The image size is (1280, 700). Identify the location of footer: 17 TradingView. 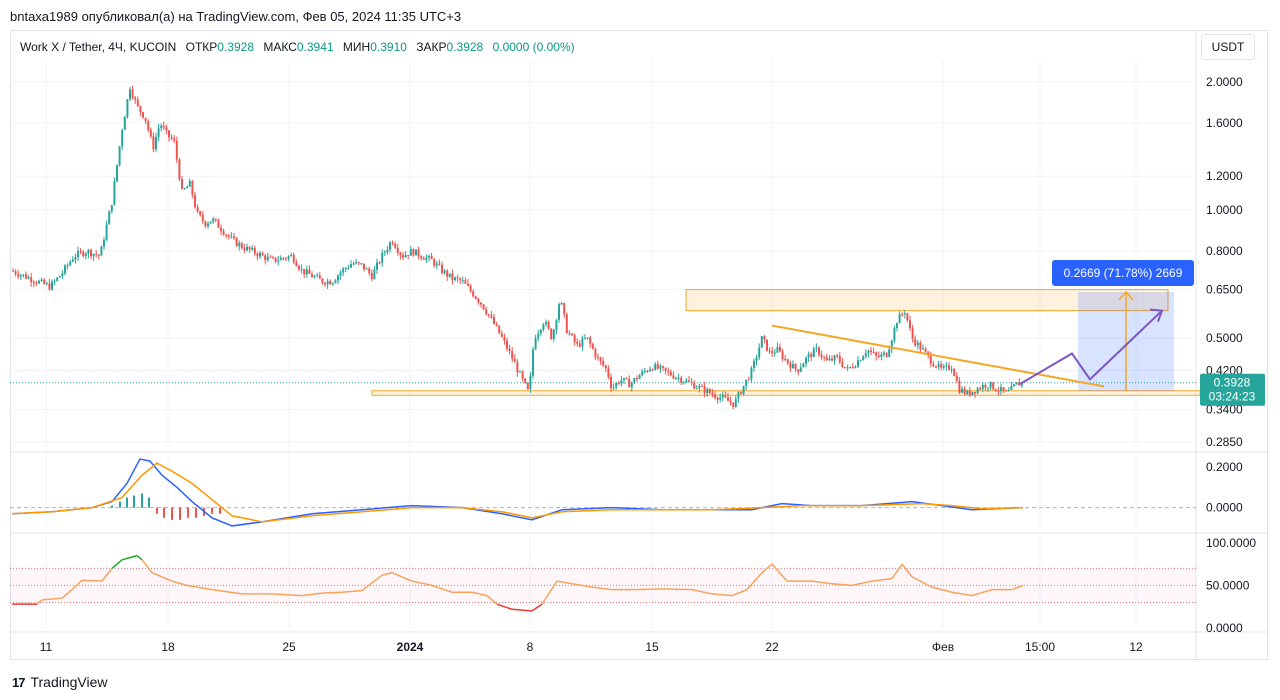
(60, 682).